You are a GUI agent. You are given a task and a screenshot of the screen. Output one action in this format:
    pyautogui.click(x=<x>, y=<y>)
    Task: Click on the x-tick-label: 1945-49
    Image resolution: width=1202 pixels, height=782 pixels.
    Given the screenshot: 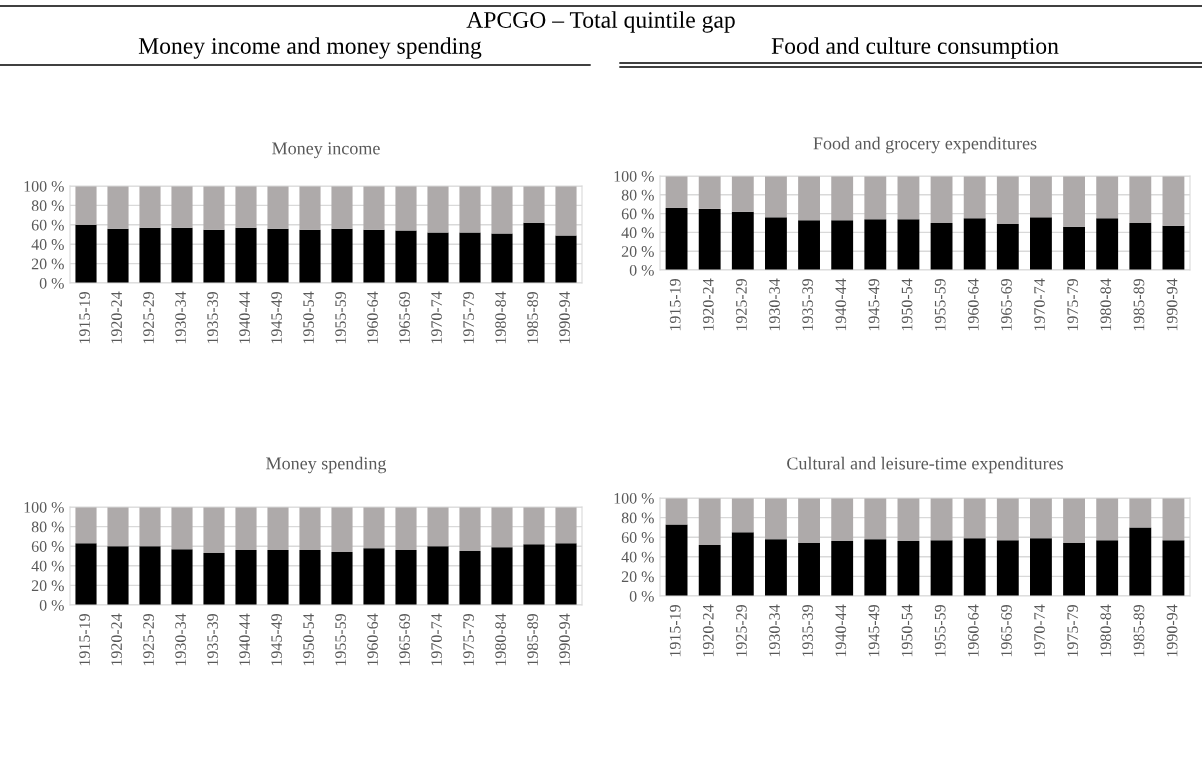 What is the action you would take?
    pyautogui.click(x=276, y=639)
    